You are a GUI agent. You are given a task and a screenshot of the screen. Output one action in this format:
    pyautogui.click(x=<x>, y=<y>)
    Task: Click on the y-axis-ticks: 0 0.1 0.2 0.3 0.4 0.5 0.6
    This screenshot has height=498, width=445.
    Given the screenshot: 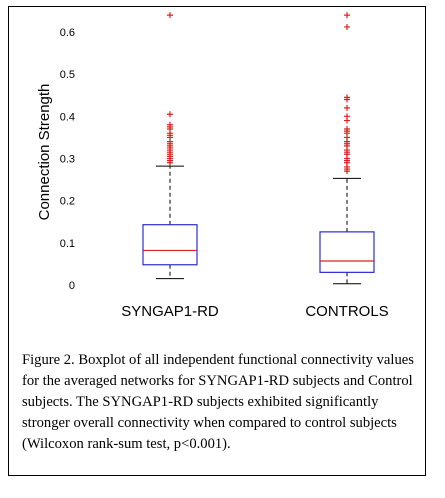 What is the action you would take?
    pyautogui.click(x=67, y=159)
    